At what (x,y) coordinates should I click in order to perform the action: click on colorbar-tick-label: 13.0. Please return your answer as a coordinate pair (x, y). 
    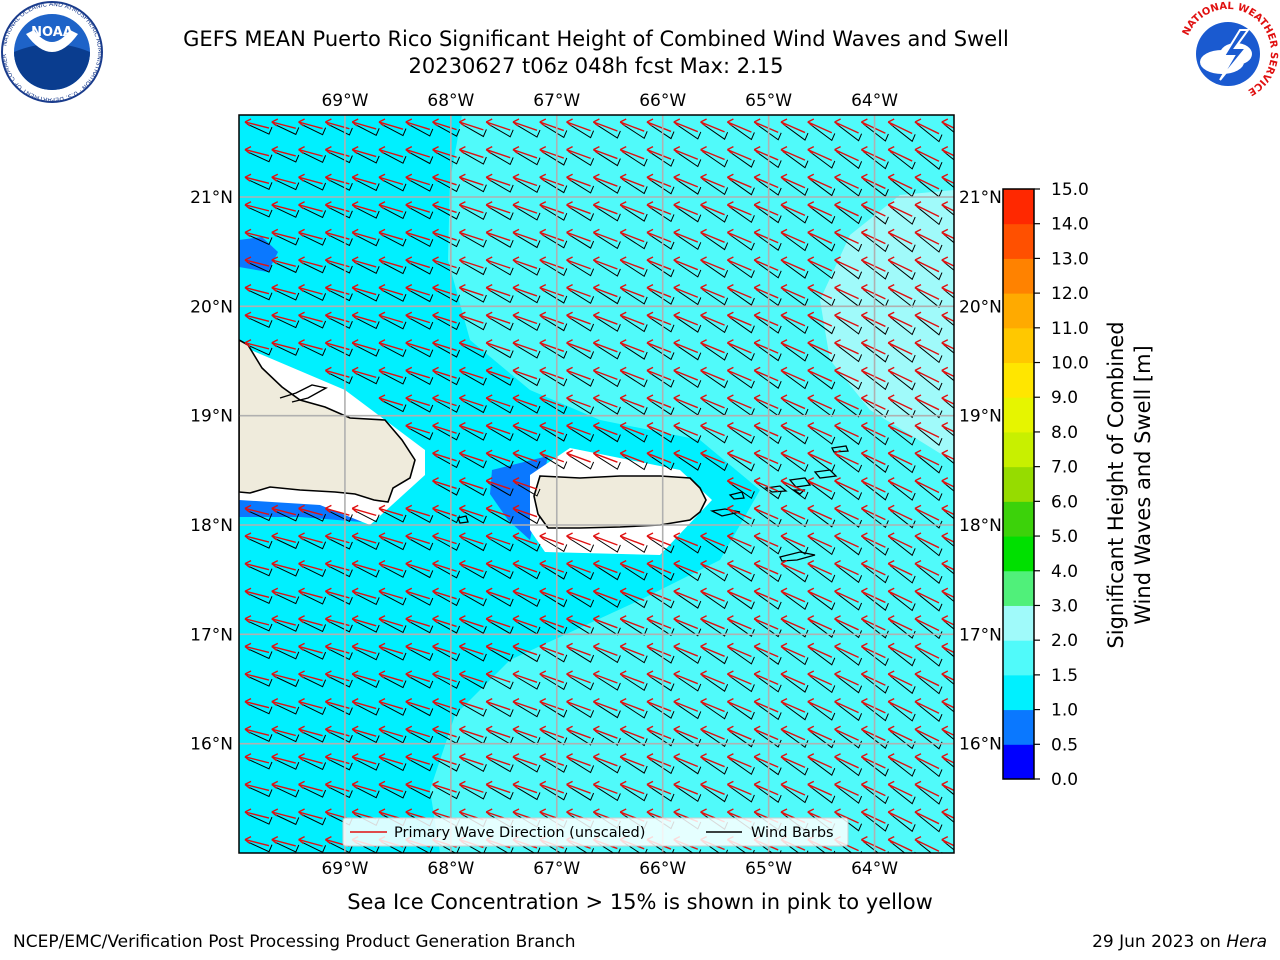
    Looking at the image, I should click on (1070, 259).